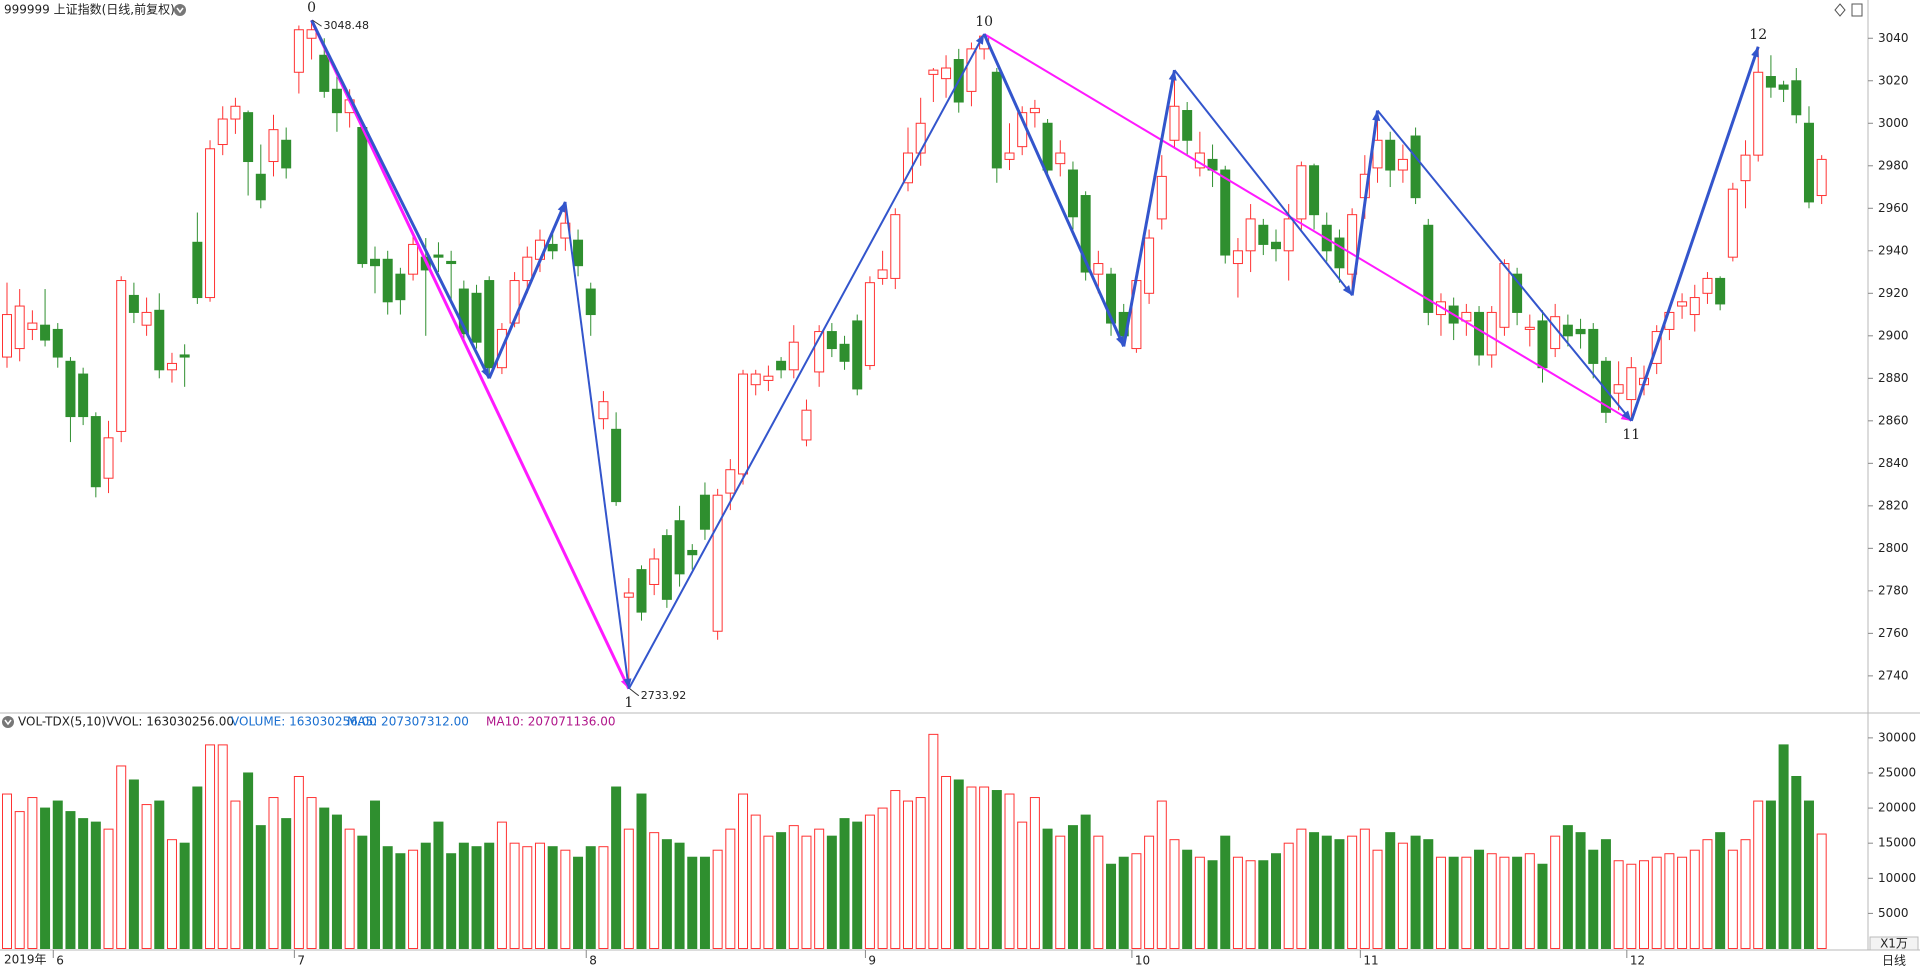  What do you see at coordinates (8, 722) in the screenshot?
I see `volume-menu-icon` at bounding box center [8, 722].